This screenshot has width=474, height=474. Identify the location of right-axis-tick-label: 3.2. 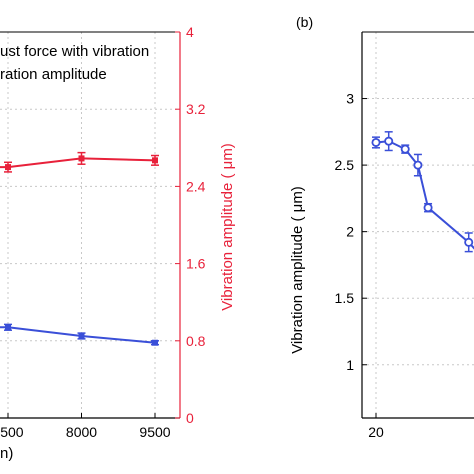
(196, 109).